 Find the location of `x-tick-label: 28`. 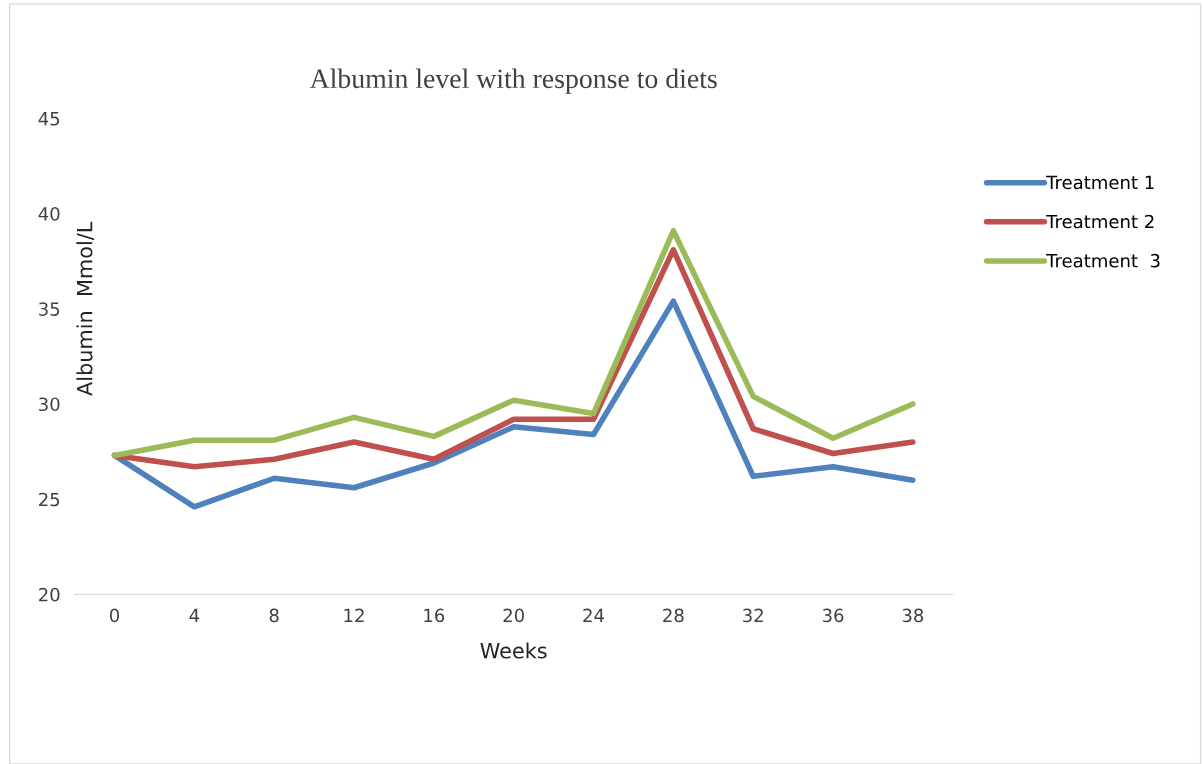

x-tick-label: 28 is located at coordinates (673, 615).